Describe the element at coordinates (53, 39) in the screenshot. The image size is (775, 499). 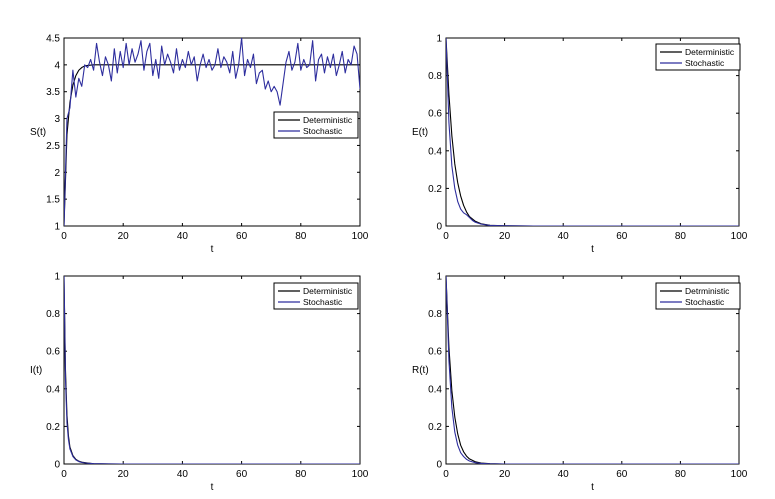
I see `y-tick-label: 4.5` at that location.